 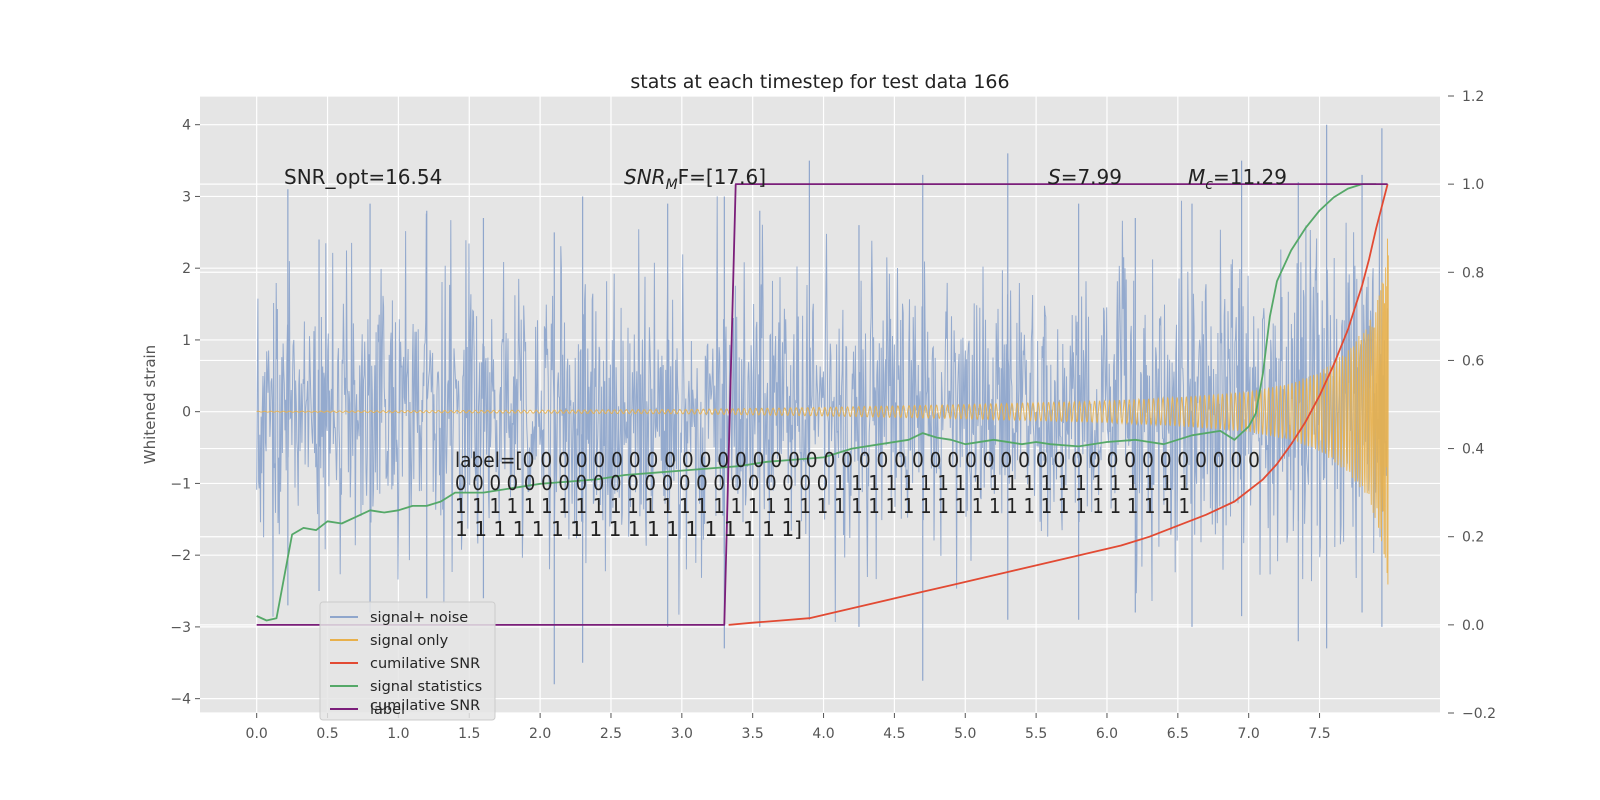 I want to click on y-right-tick-label-2: 0.2, so click(x=1473, y=538).